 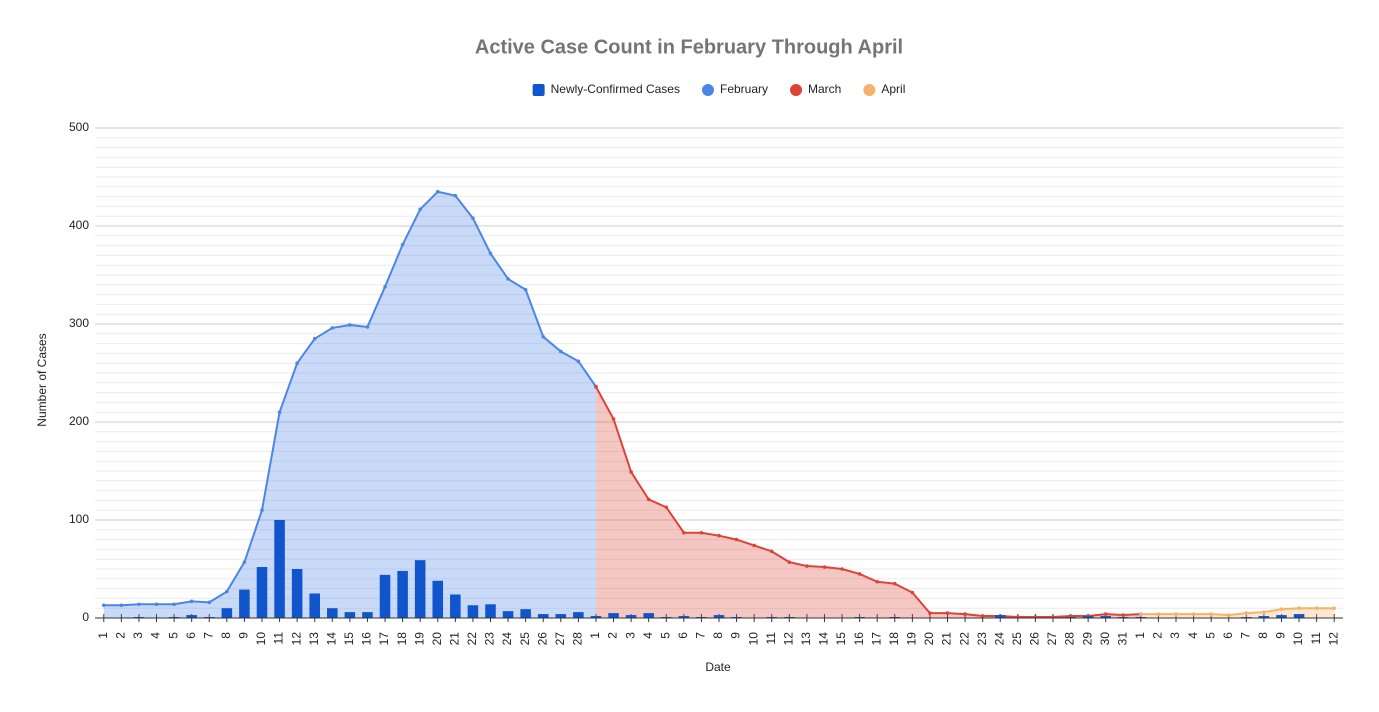 What do you see at coordinates (1017, 639) in the screenshot?
I see `x-tick-label: 25` at bounding box center [1017, 639].